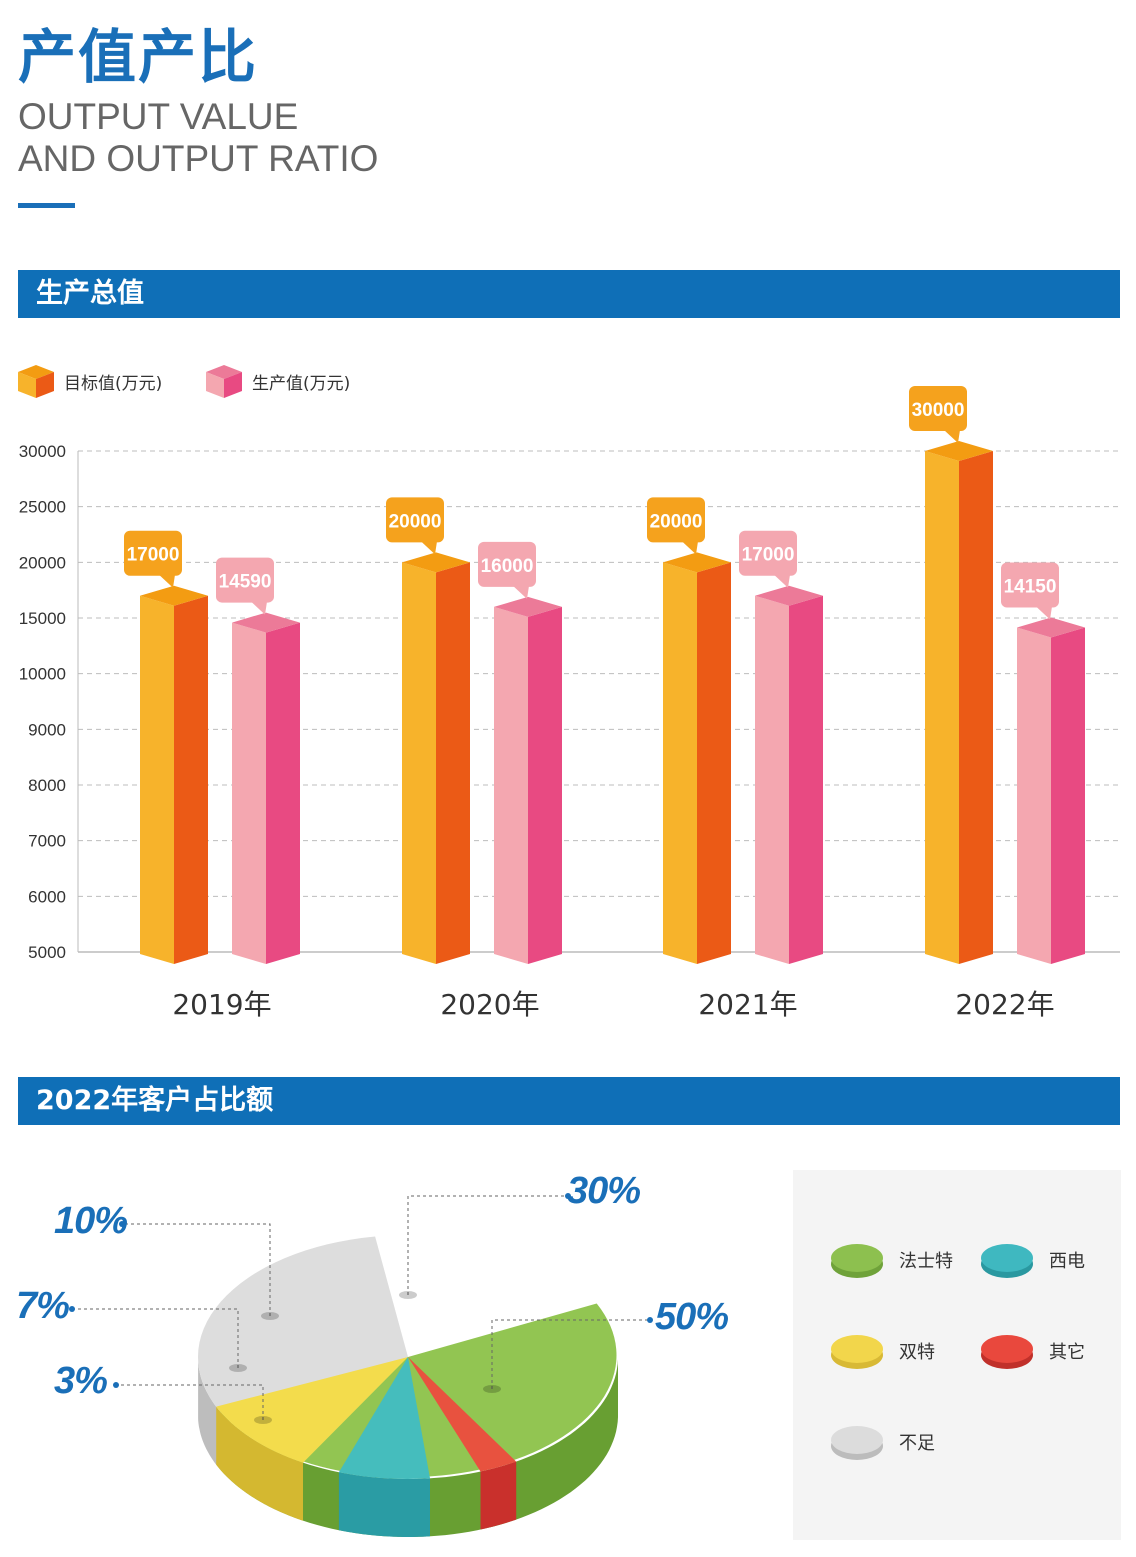 Image resolution: width=1136 pixels, height=1557 pixels. Describe the element at coordinates (47, 841) in the screenshot. I see `y-tick-label: 7000` at that location.